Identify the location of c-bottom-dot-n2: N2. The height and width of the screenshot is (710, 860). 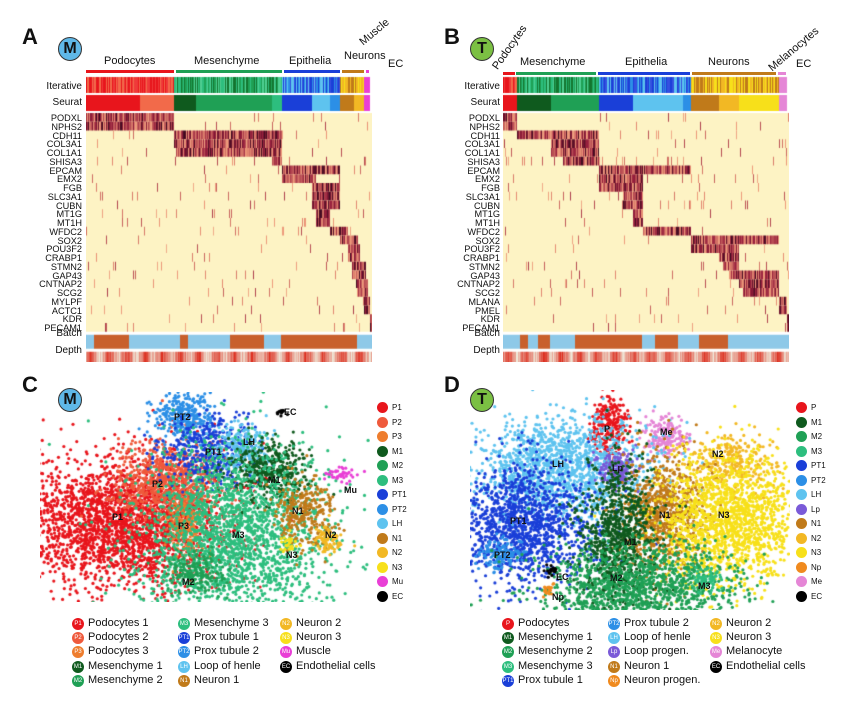
(286, 624).